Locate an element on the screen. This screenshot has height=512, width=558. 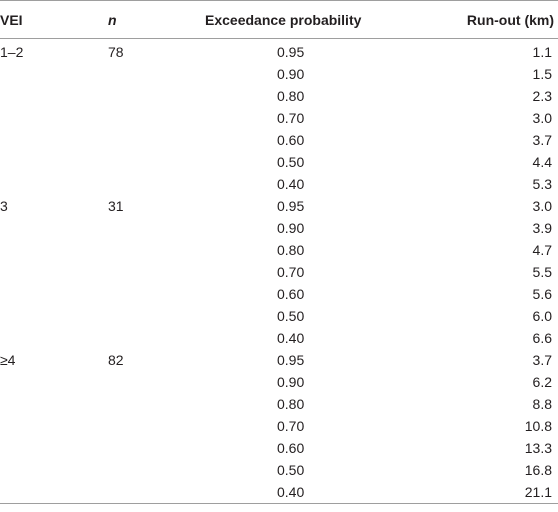
header-n: n is located at coordinates (112, 19).